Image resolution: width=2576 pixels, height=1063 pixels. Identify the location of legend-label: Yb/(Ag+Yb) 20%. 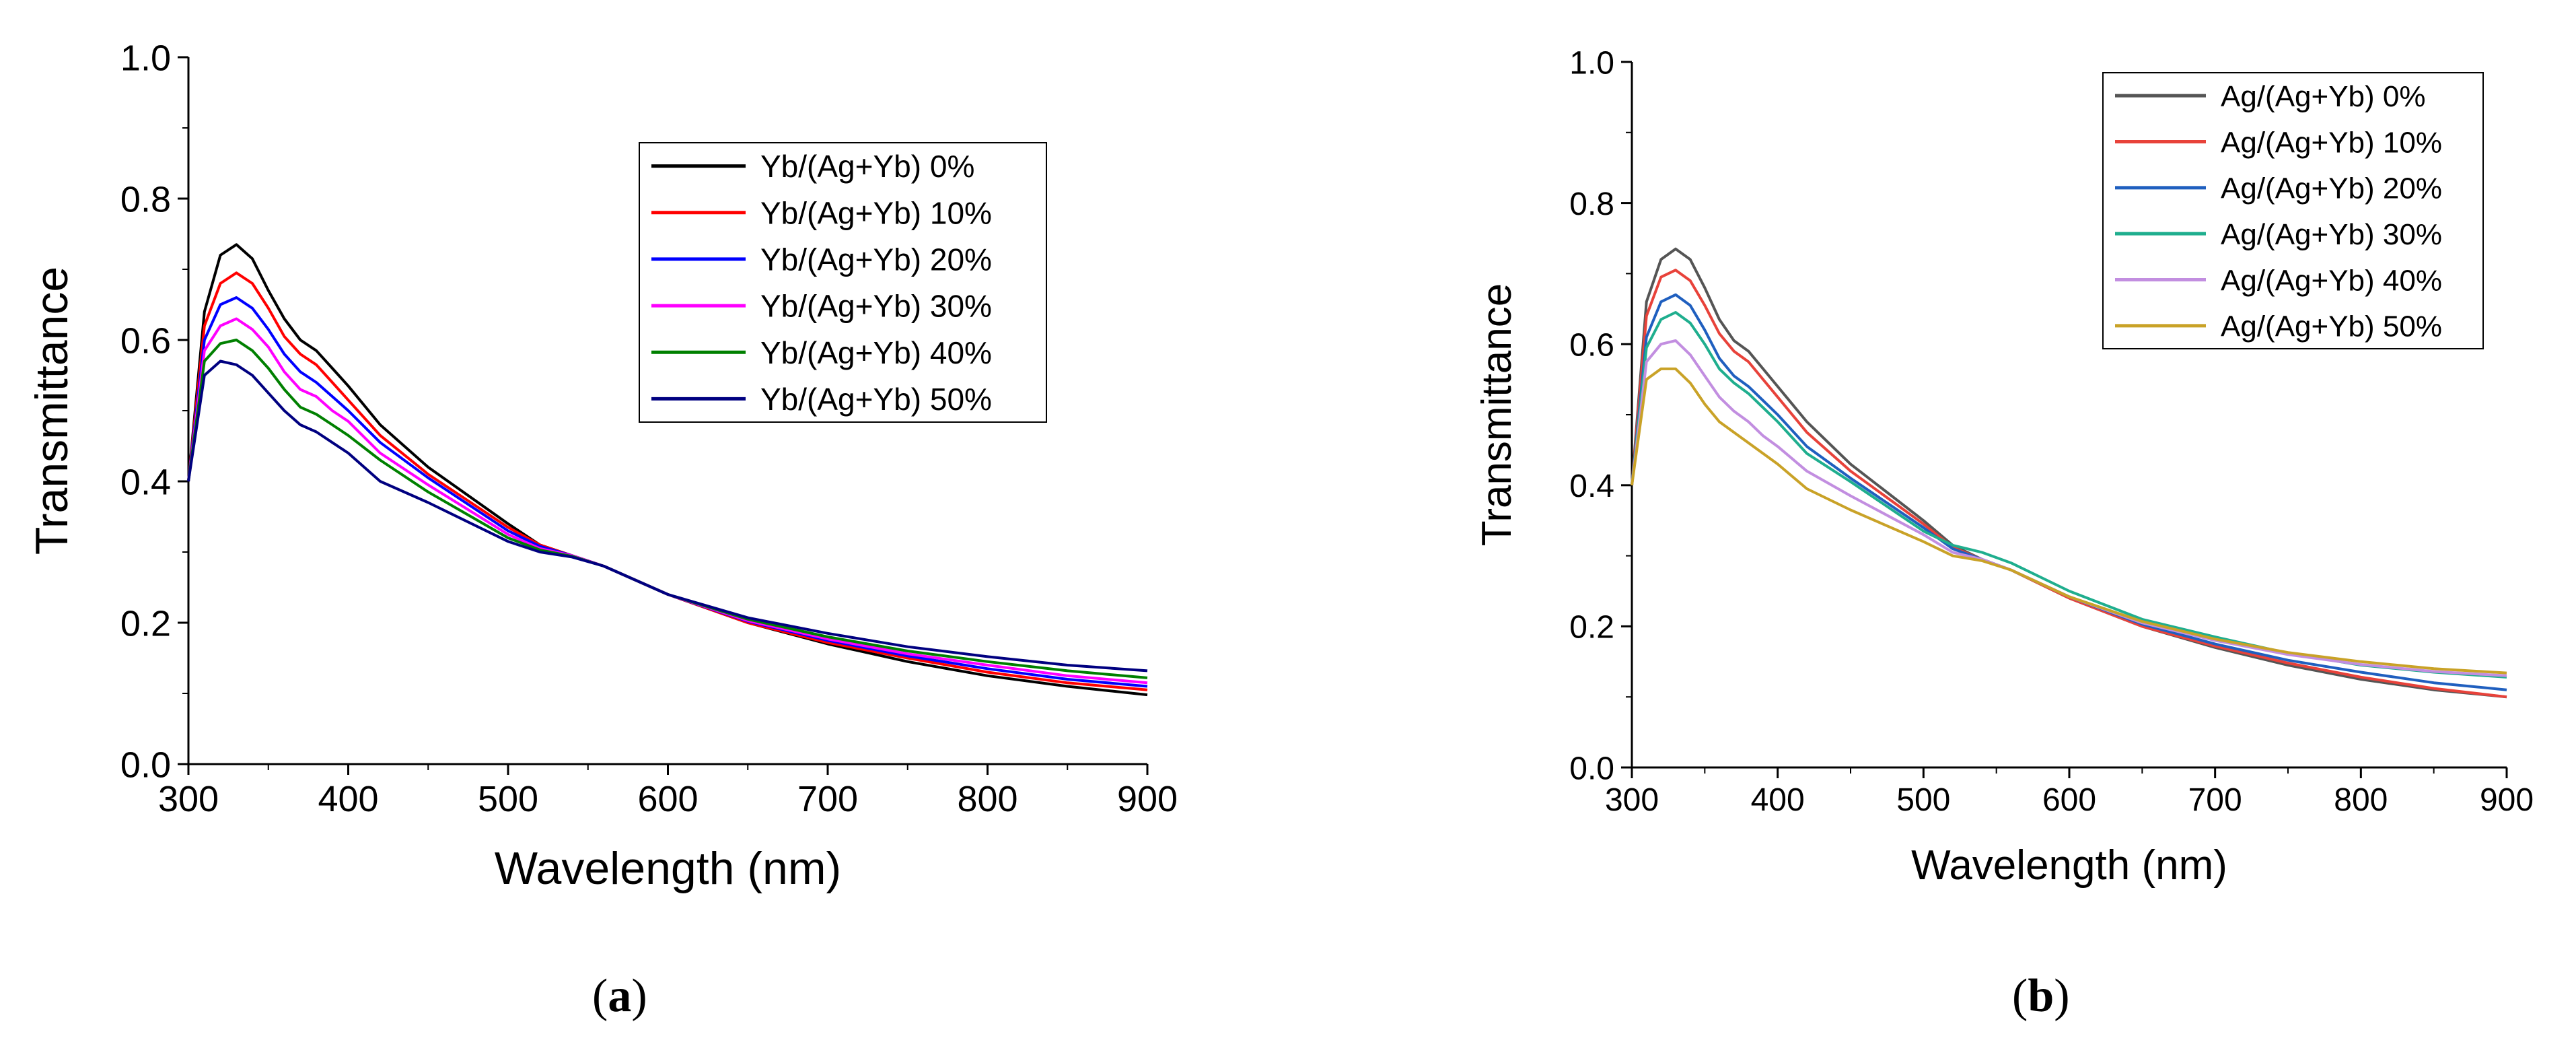
(876, 259).